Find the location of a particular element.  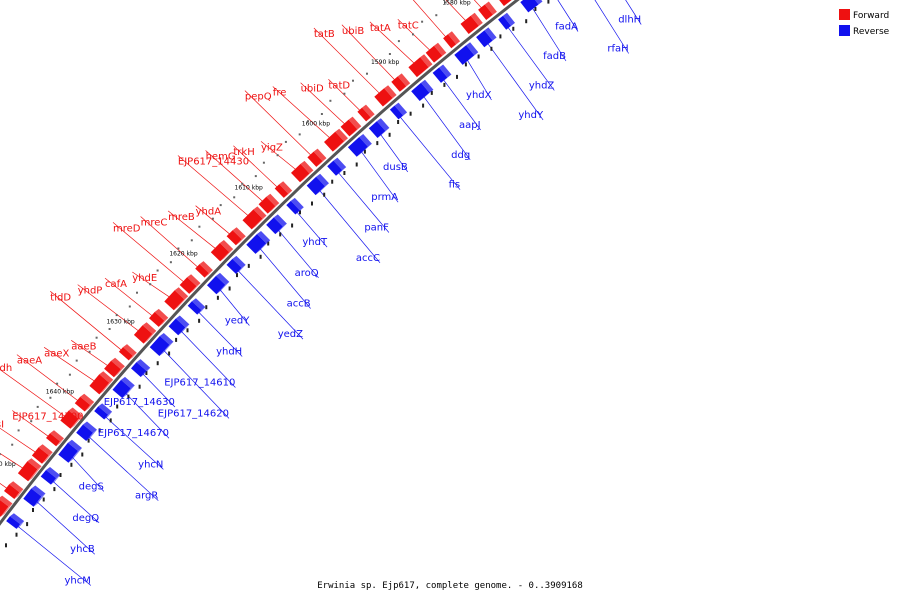

gene-label-trkH: trkH is located at coordinates (243, 152).